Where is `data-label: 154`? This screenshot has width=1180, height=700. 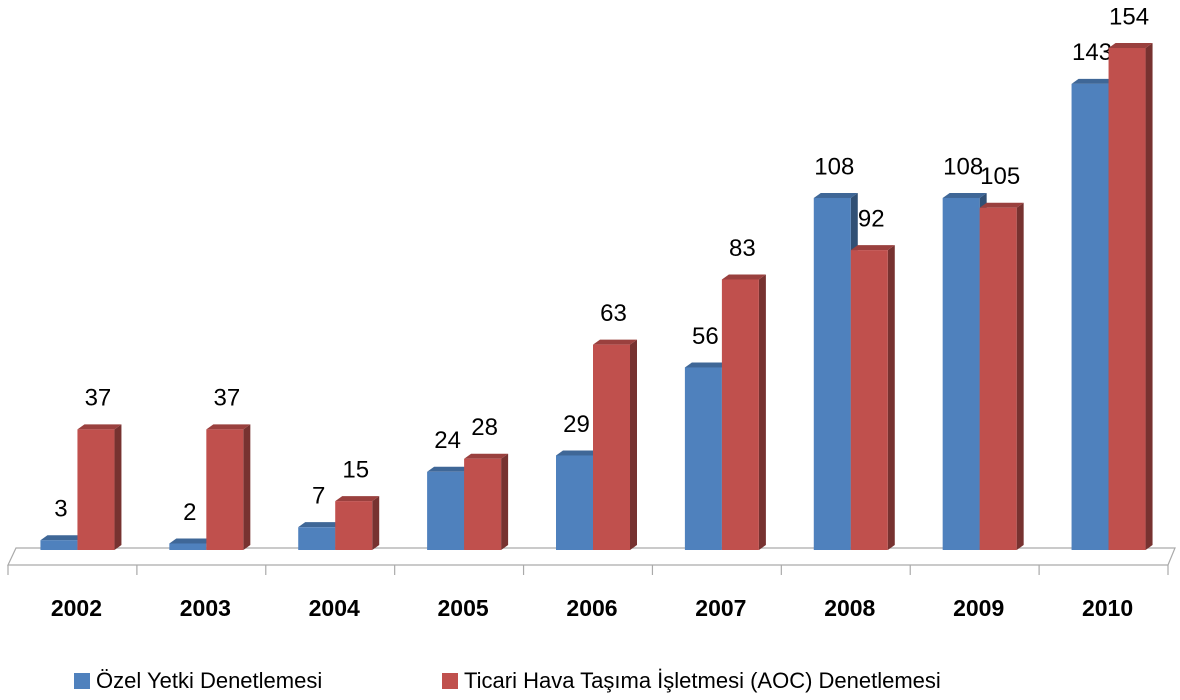
data-label: 154 is located at coordinates (1129, 16).